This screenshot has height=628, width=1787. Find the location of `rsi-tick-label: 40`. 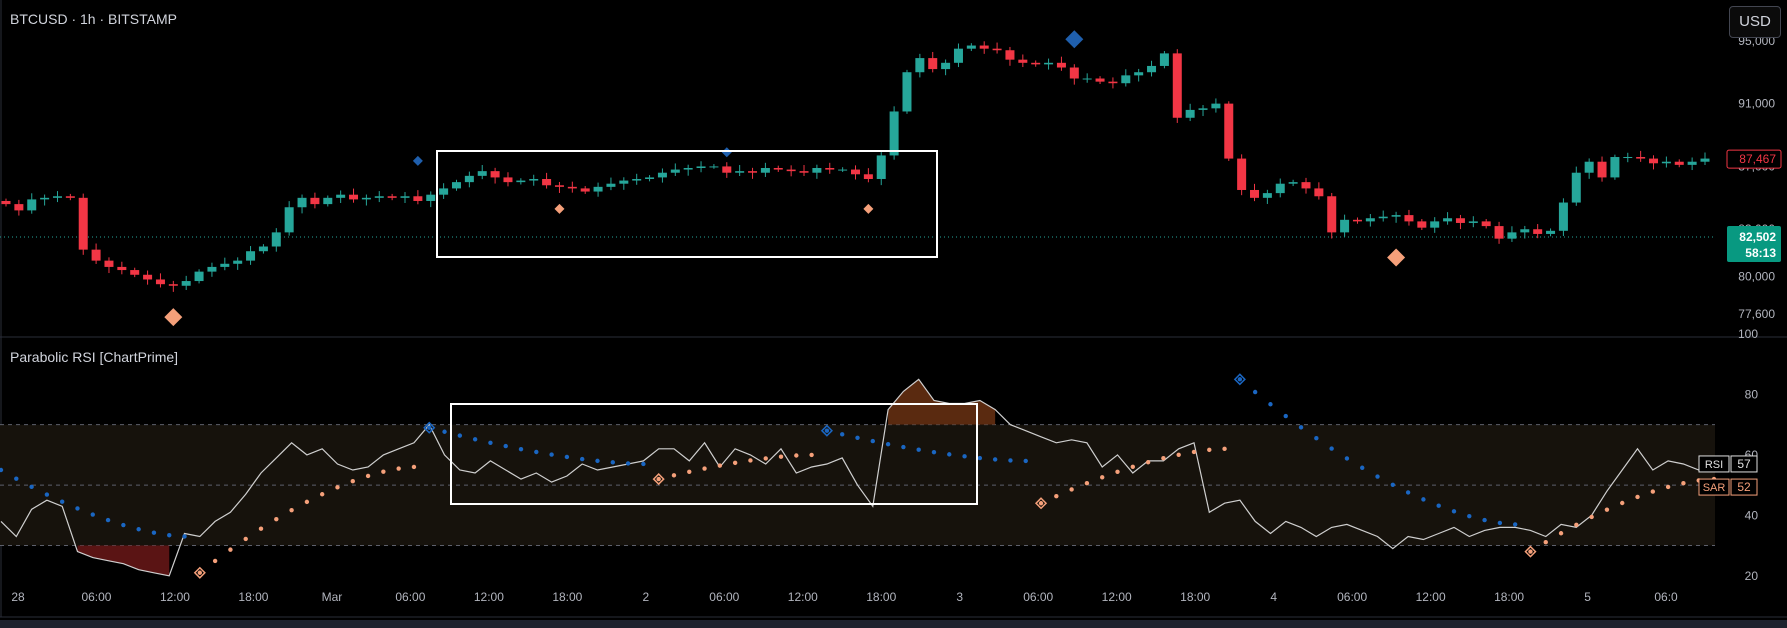

rsi-tick-label: 40 is located at coordinates (1752, 515).